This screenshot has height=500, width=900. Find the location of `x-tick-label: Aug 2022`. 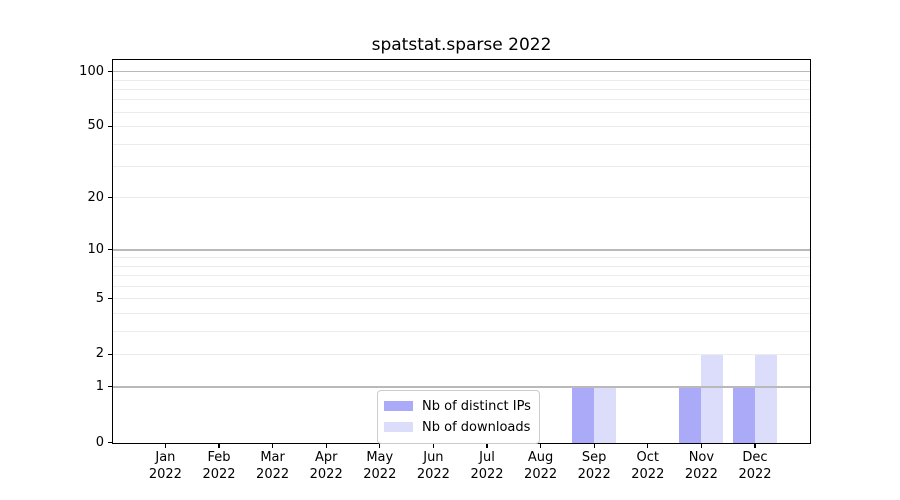

x-tick-label: Aug 2022 is located at coordinates (541, 466).